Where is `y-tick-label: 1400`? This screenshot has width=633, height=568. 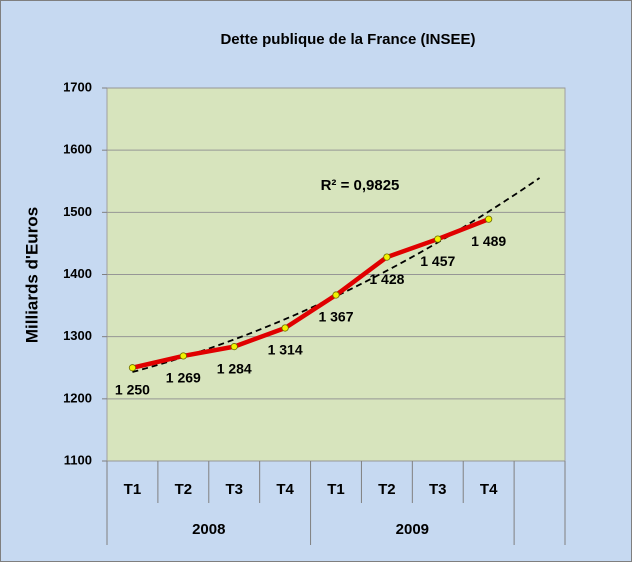
y-tick-label: 1400 is located at coordinates (77, 273).